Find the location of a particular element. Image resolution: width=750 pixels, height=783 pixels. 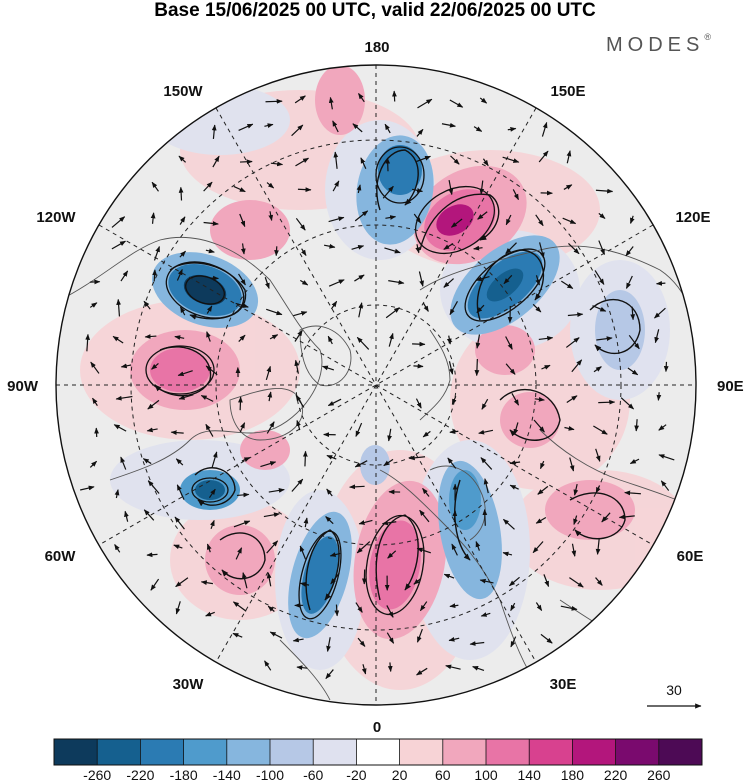

label-0: 0 is located at coordinates (377, 727).